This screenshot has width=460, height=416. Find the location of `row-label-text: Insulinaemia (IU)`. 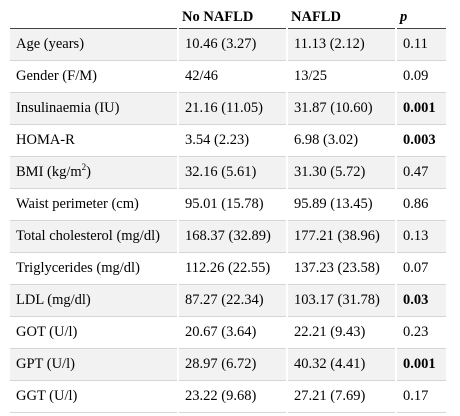

row-label-text: Insulinaemia (IU) is located at coordinates (68, 108).